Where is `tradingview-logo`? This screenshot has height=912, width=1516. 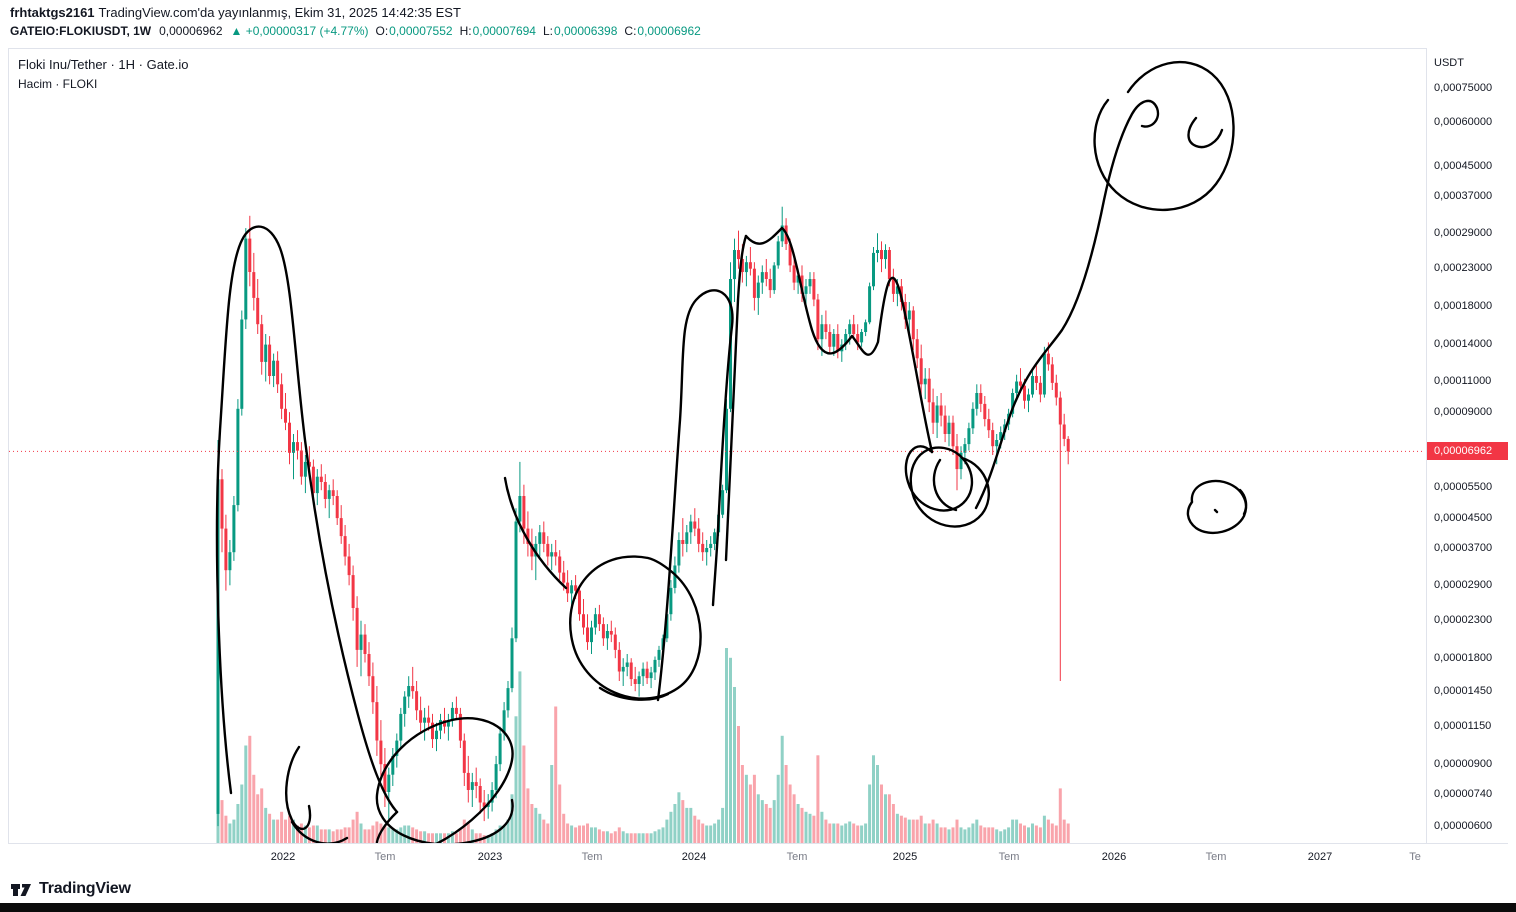 tradingview-logo is located at coordinates (21, 889).